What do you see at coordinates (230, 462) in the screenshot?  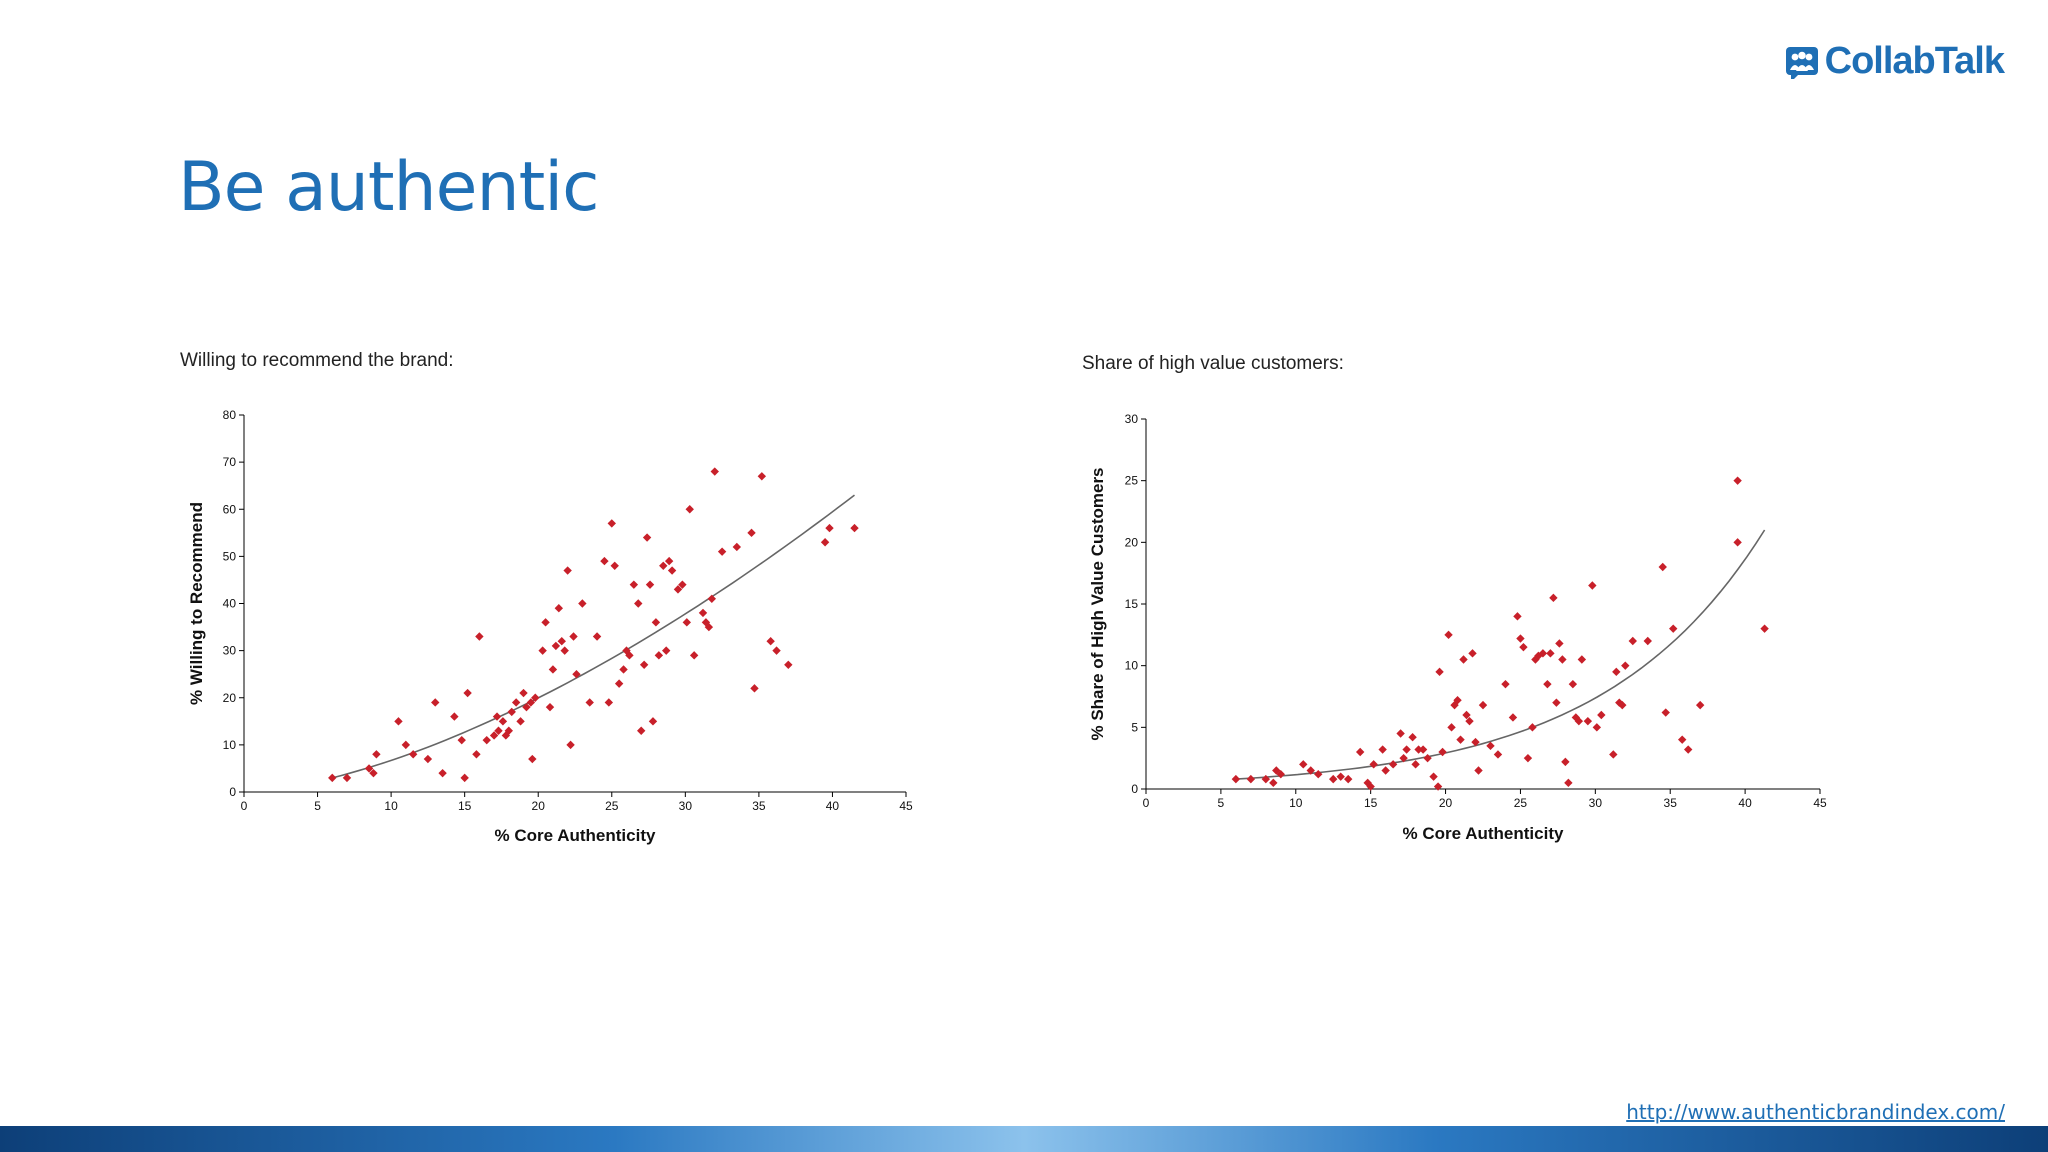 I see `y-tick-label: 70` at bounding box center [230, 462].